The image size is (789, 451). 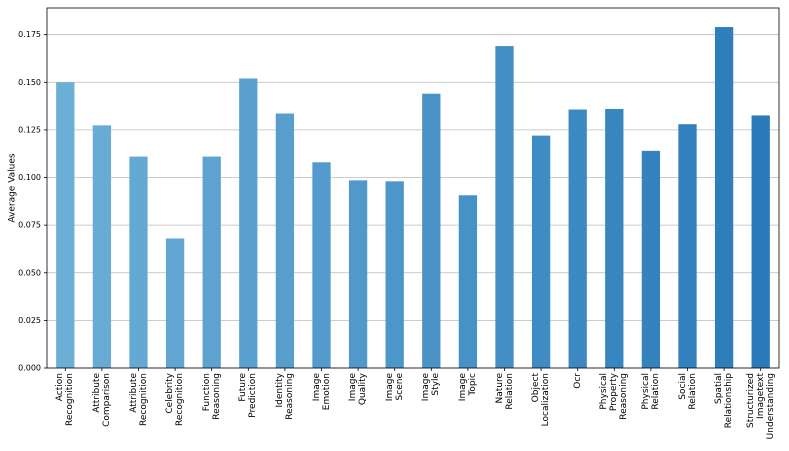 What do you see at coordinates (29, 368) in the screenshot?
I see `y-tick-label: 0.000` at bounding box center [29, 368].